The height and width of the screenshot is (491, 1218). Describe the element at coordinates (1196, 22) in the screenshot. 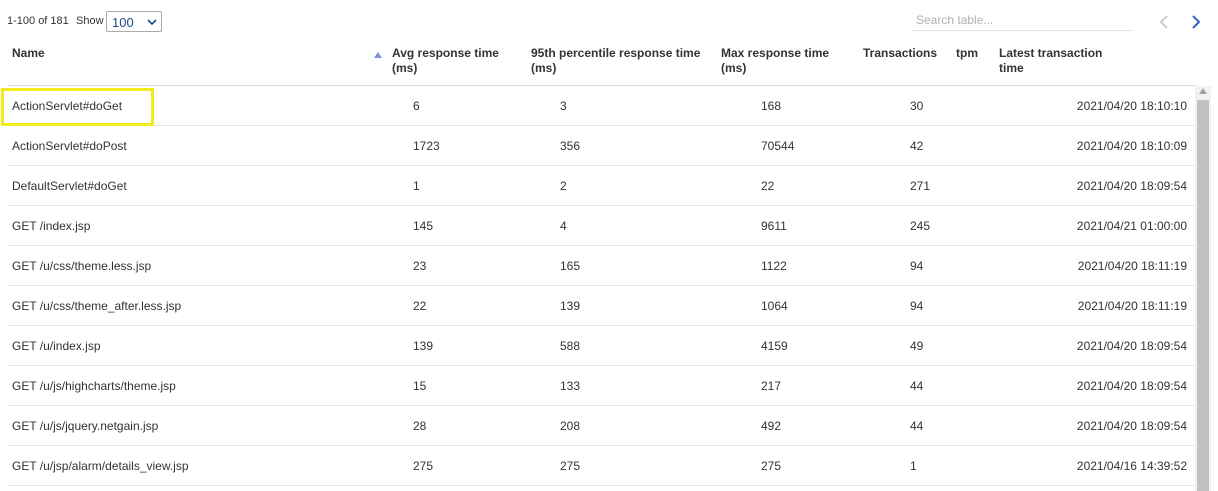

I see `chevron-right-icon` at that location.